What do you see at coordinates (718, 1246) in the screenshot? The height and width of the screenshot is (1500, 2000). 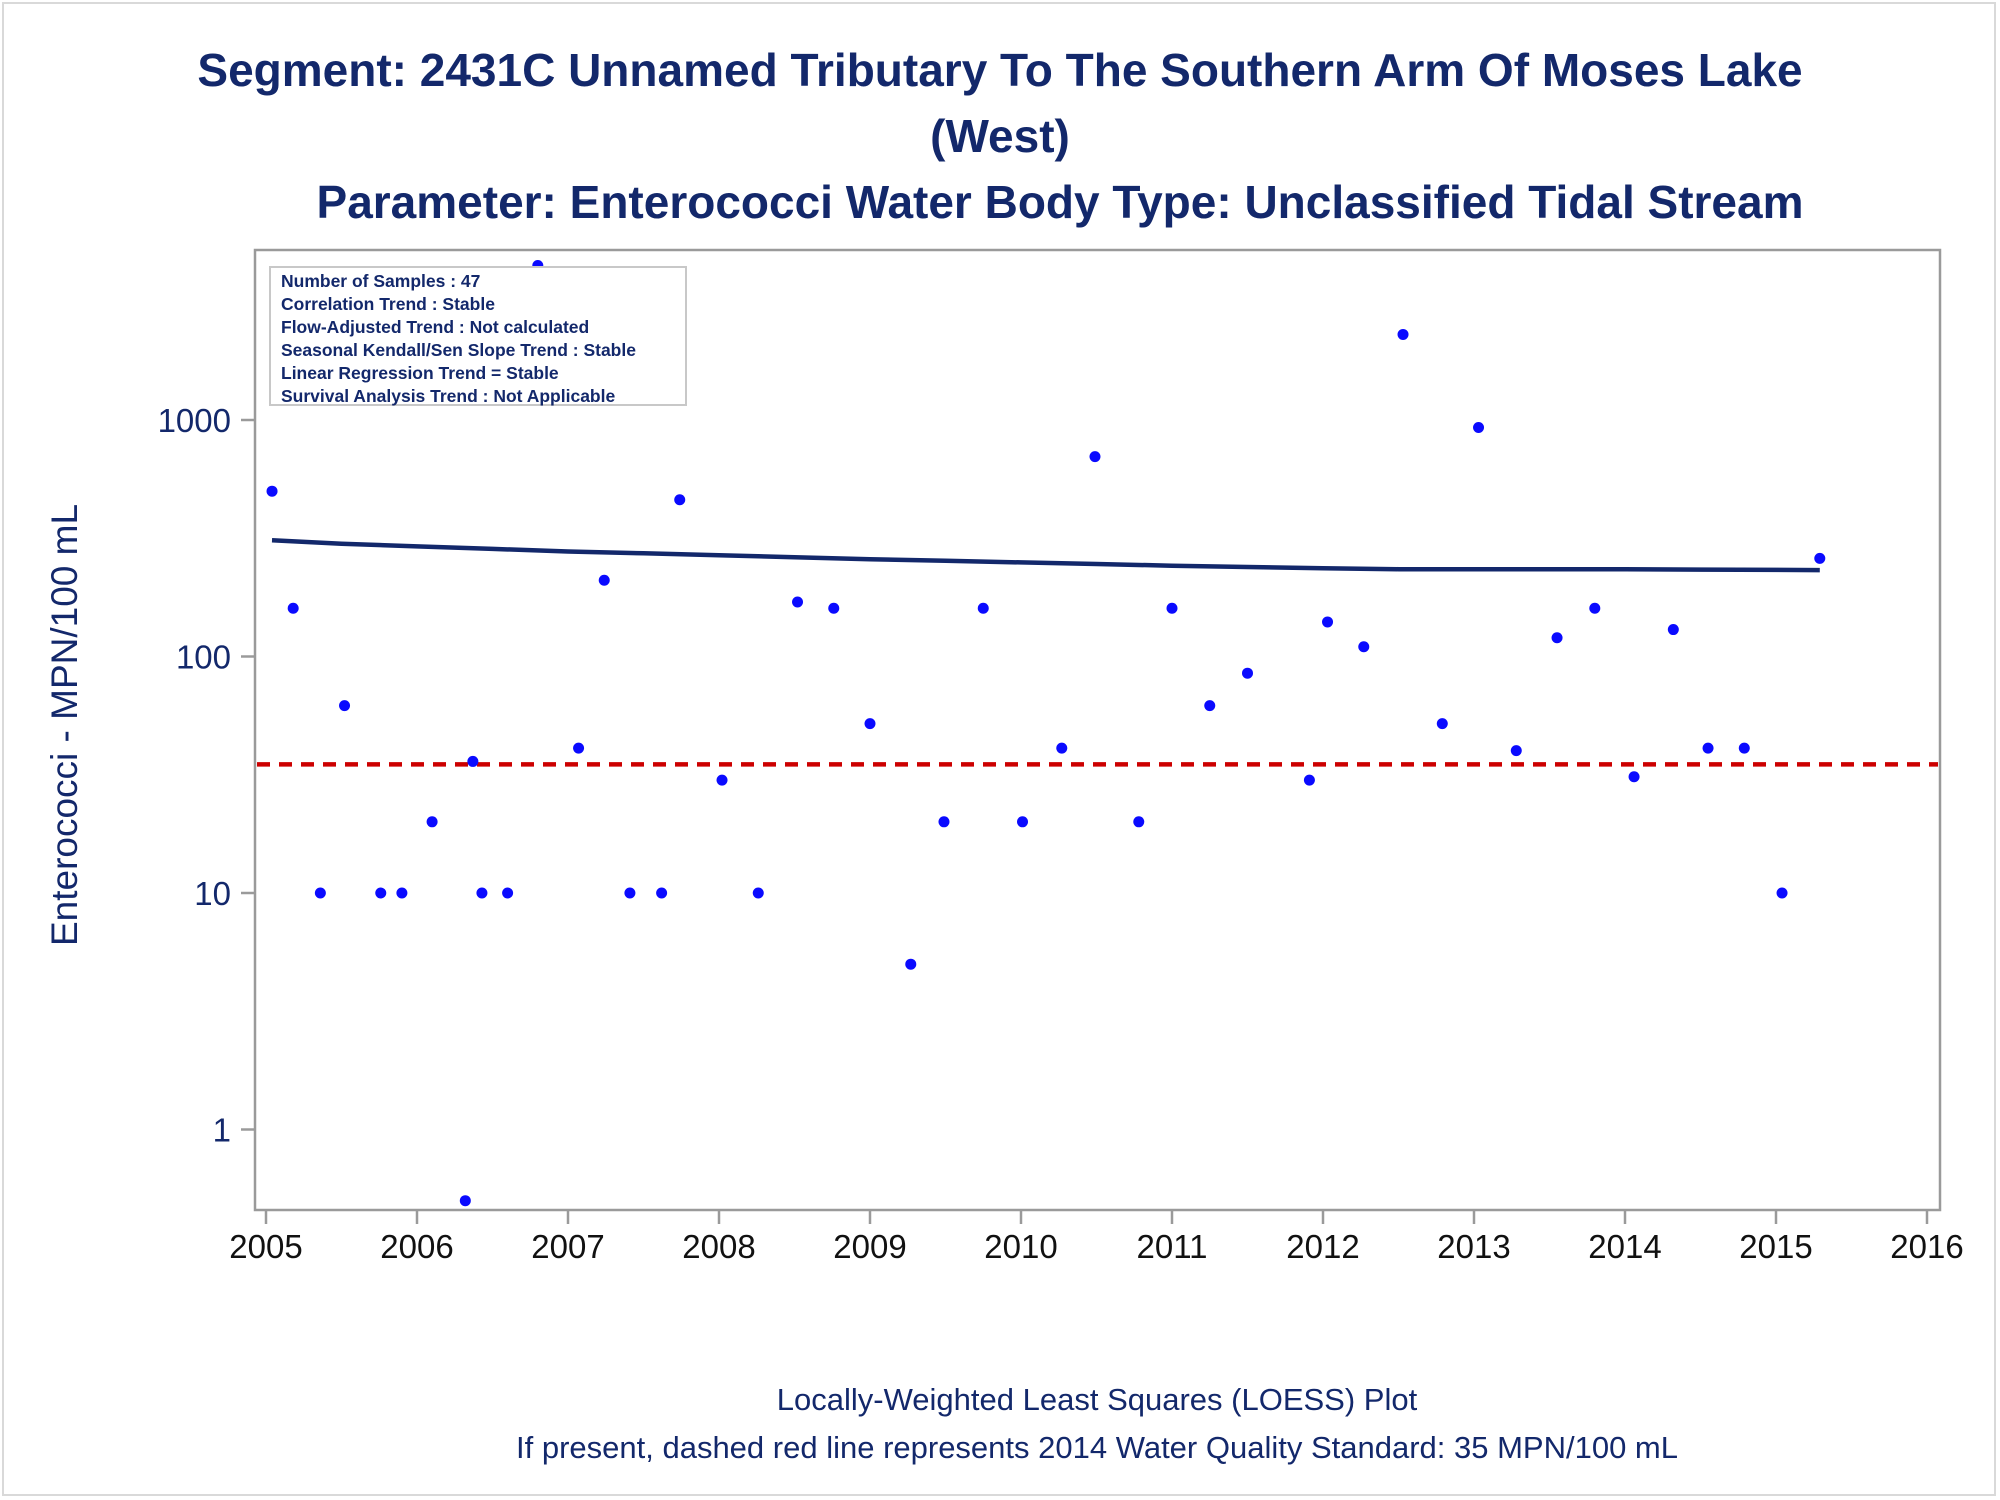 I see `x-tick-label: 2008` at bounding box center [718, 1246].